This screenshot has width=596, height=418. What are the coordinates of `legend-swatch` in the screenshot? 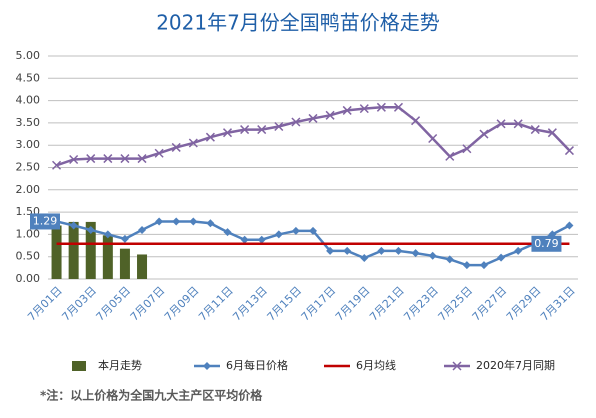 It's located at (79, 366).